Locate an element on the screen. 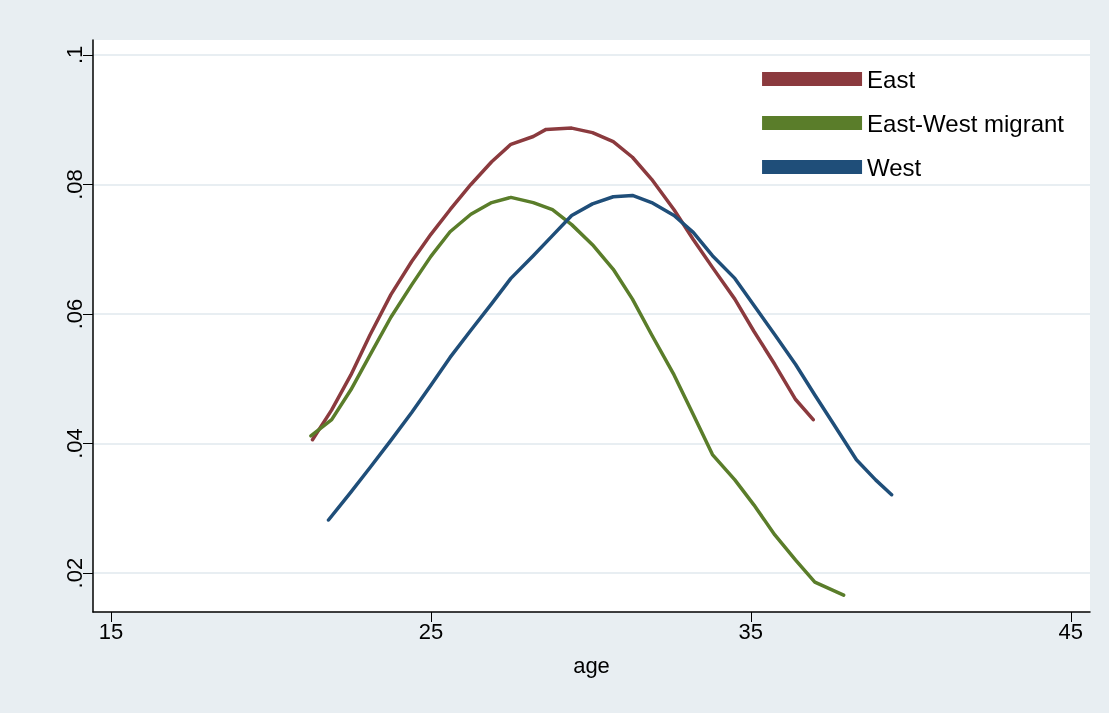  y-tick-label: .06 is located at coordinates (74, 314).